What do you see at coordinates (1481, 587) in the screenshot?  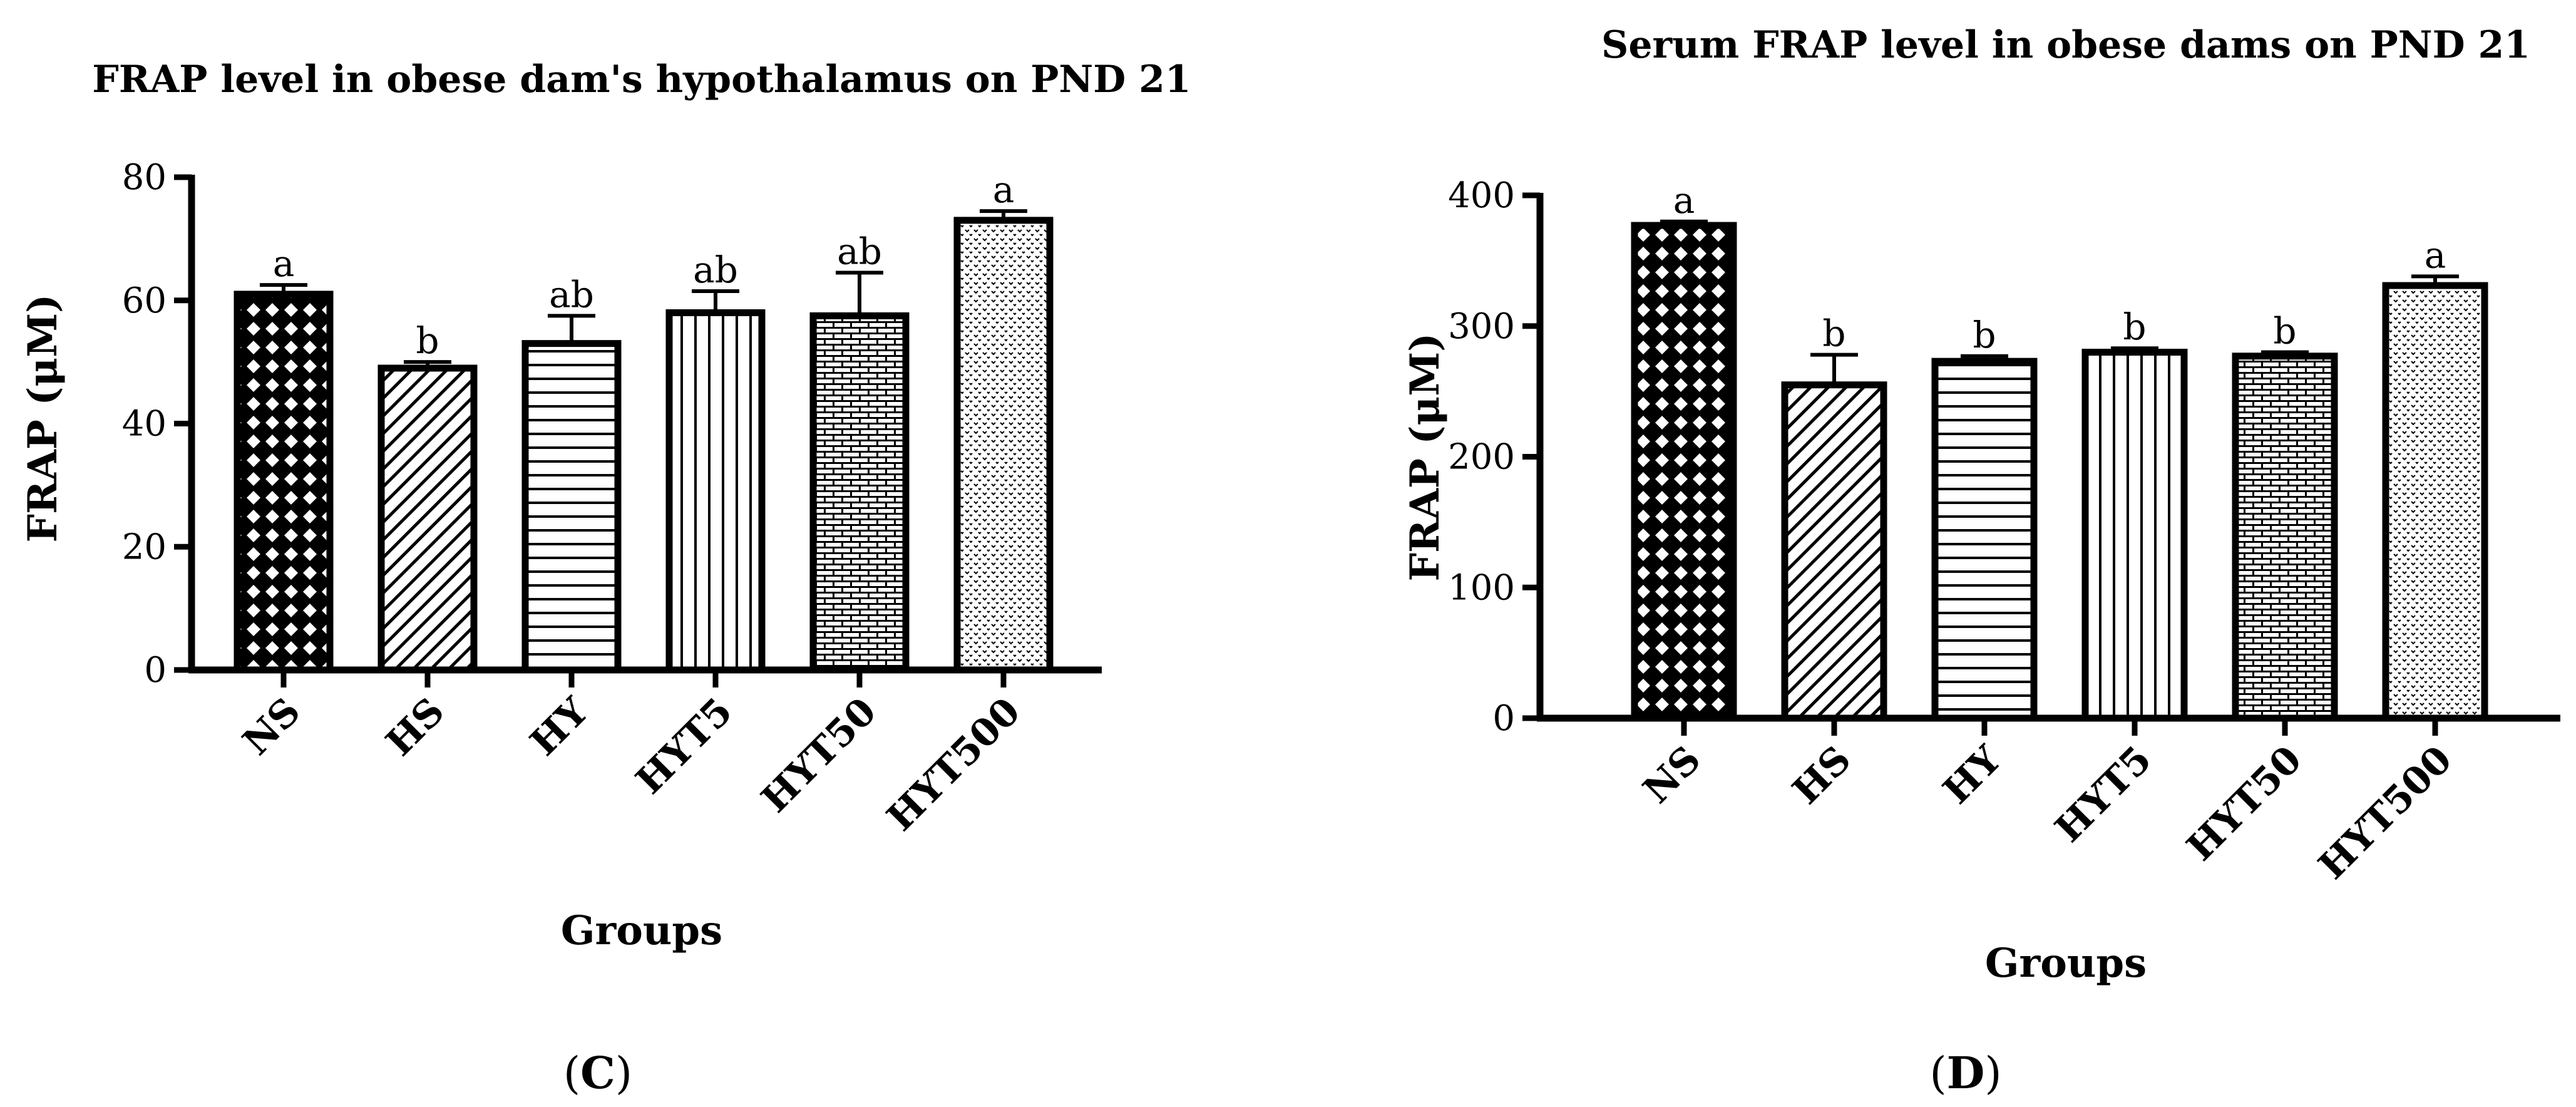 I see `y-tick-label: 100` at bounding box center [1481, 587].